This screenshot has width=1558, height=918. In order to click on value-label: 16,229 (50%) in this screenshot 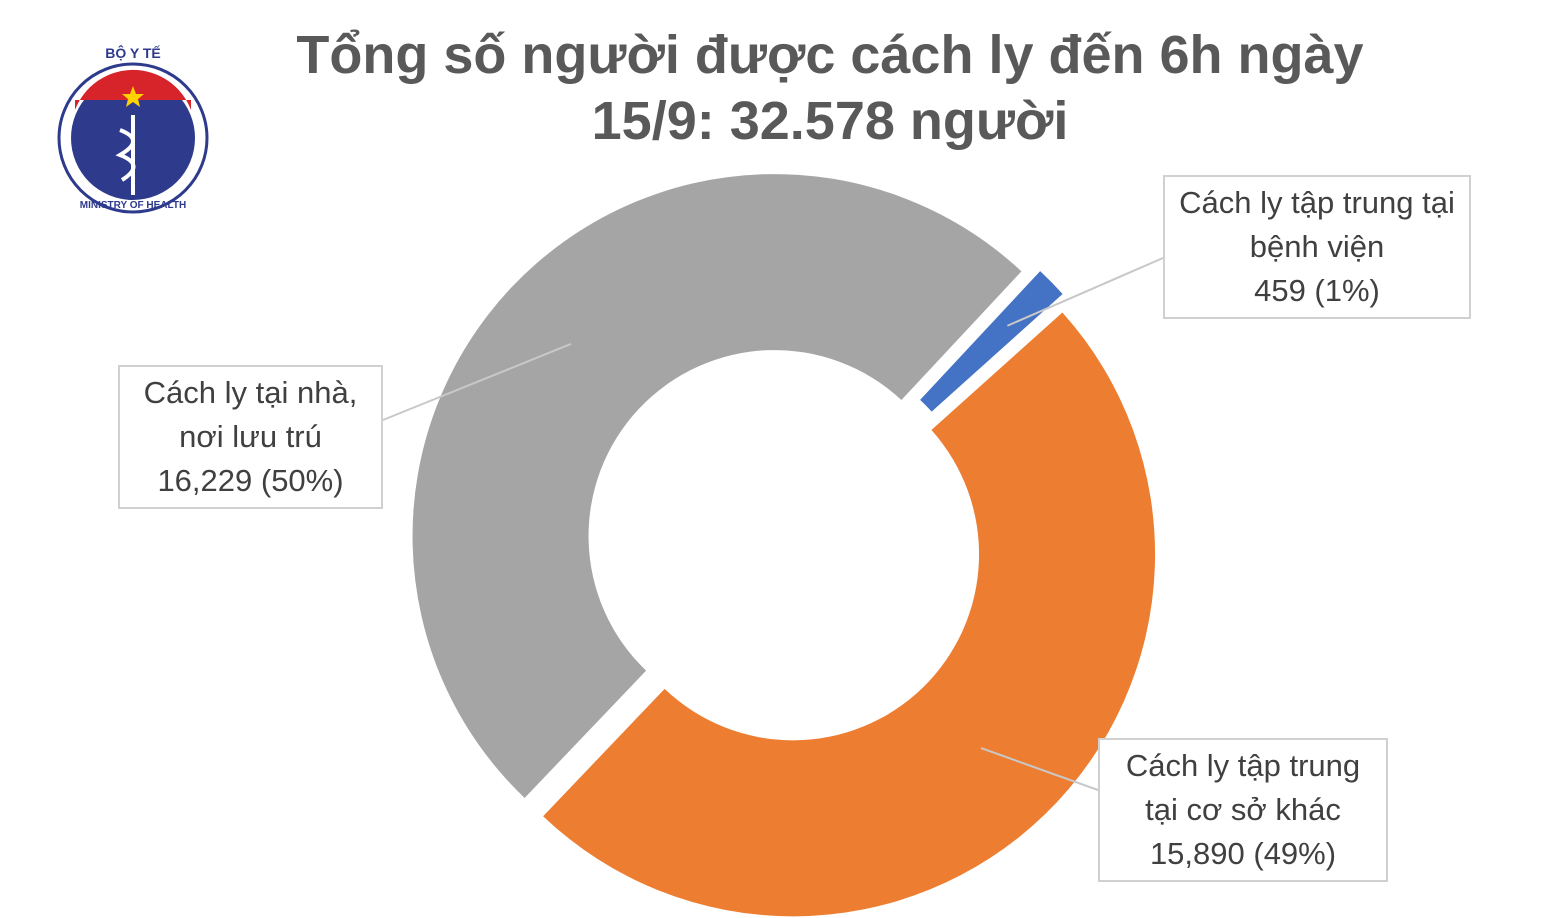, I will do `click(250, 480)`.